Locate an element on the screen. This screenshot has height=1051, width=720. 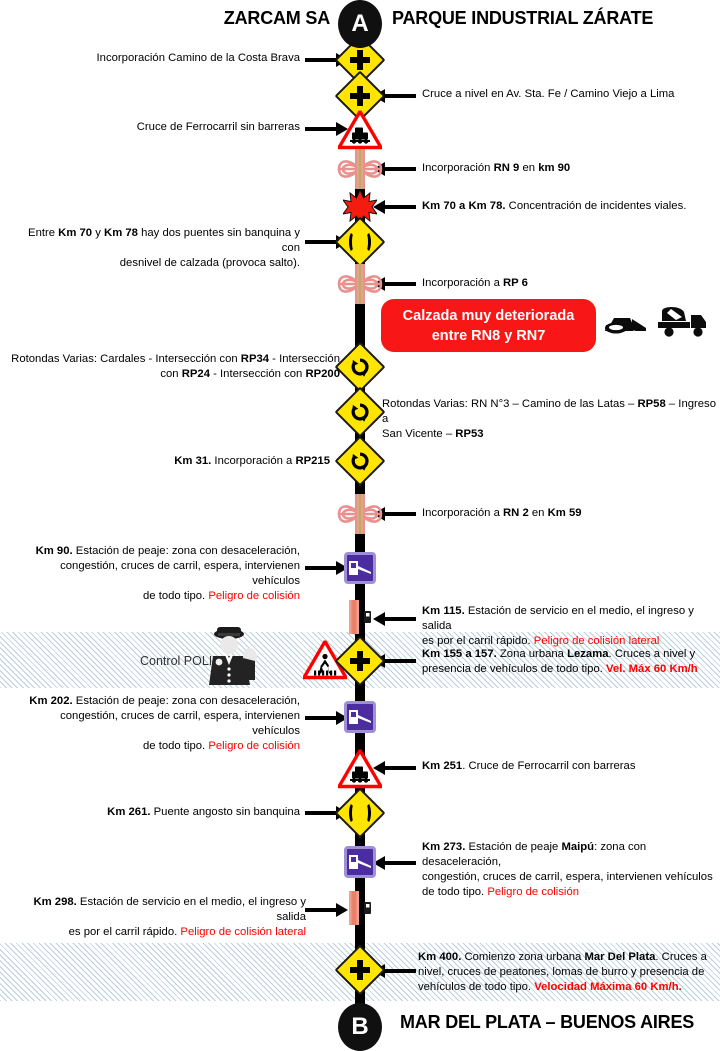
alert-box-deteriorated-road: Calzada muy deteriorada entre RN8 y RN7 is located at coordinates (488, 325).